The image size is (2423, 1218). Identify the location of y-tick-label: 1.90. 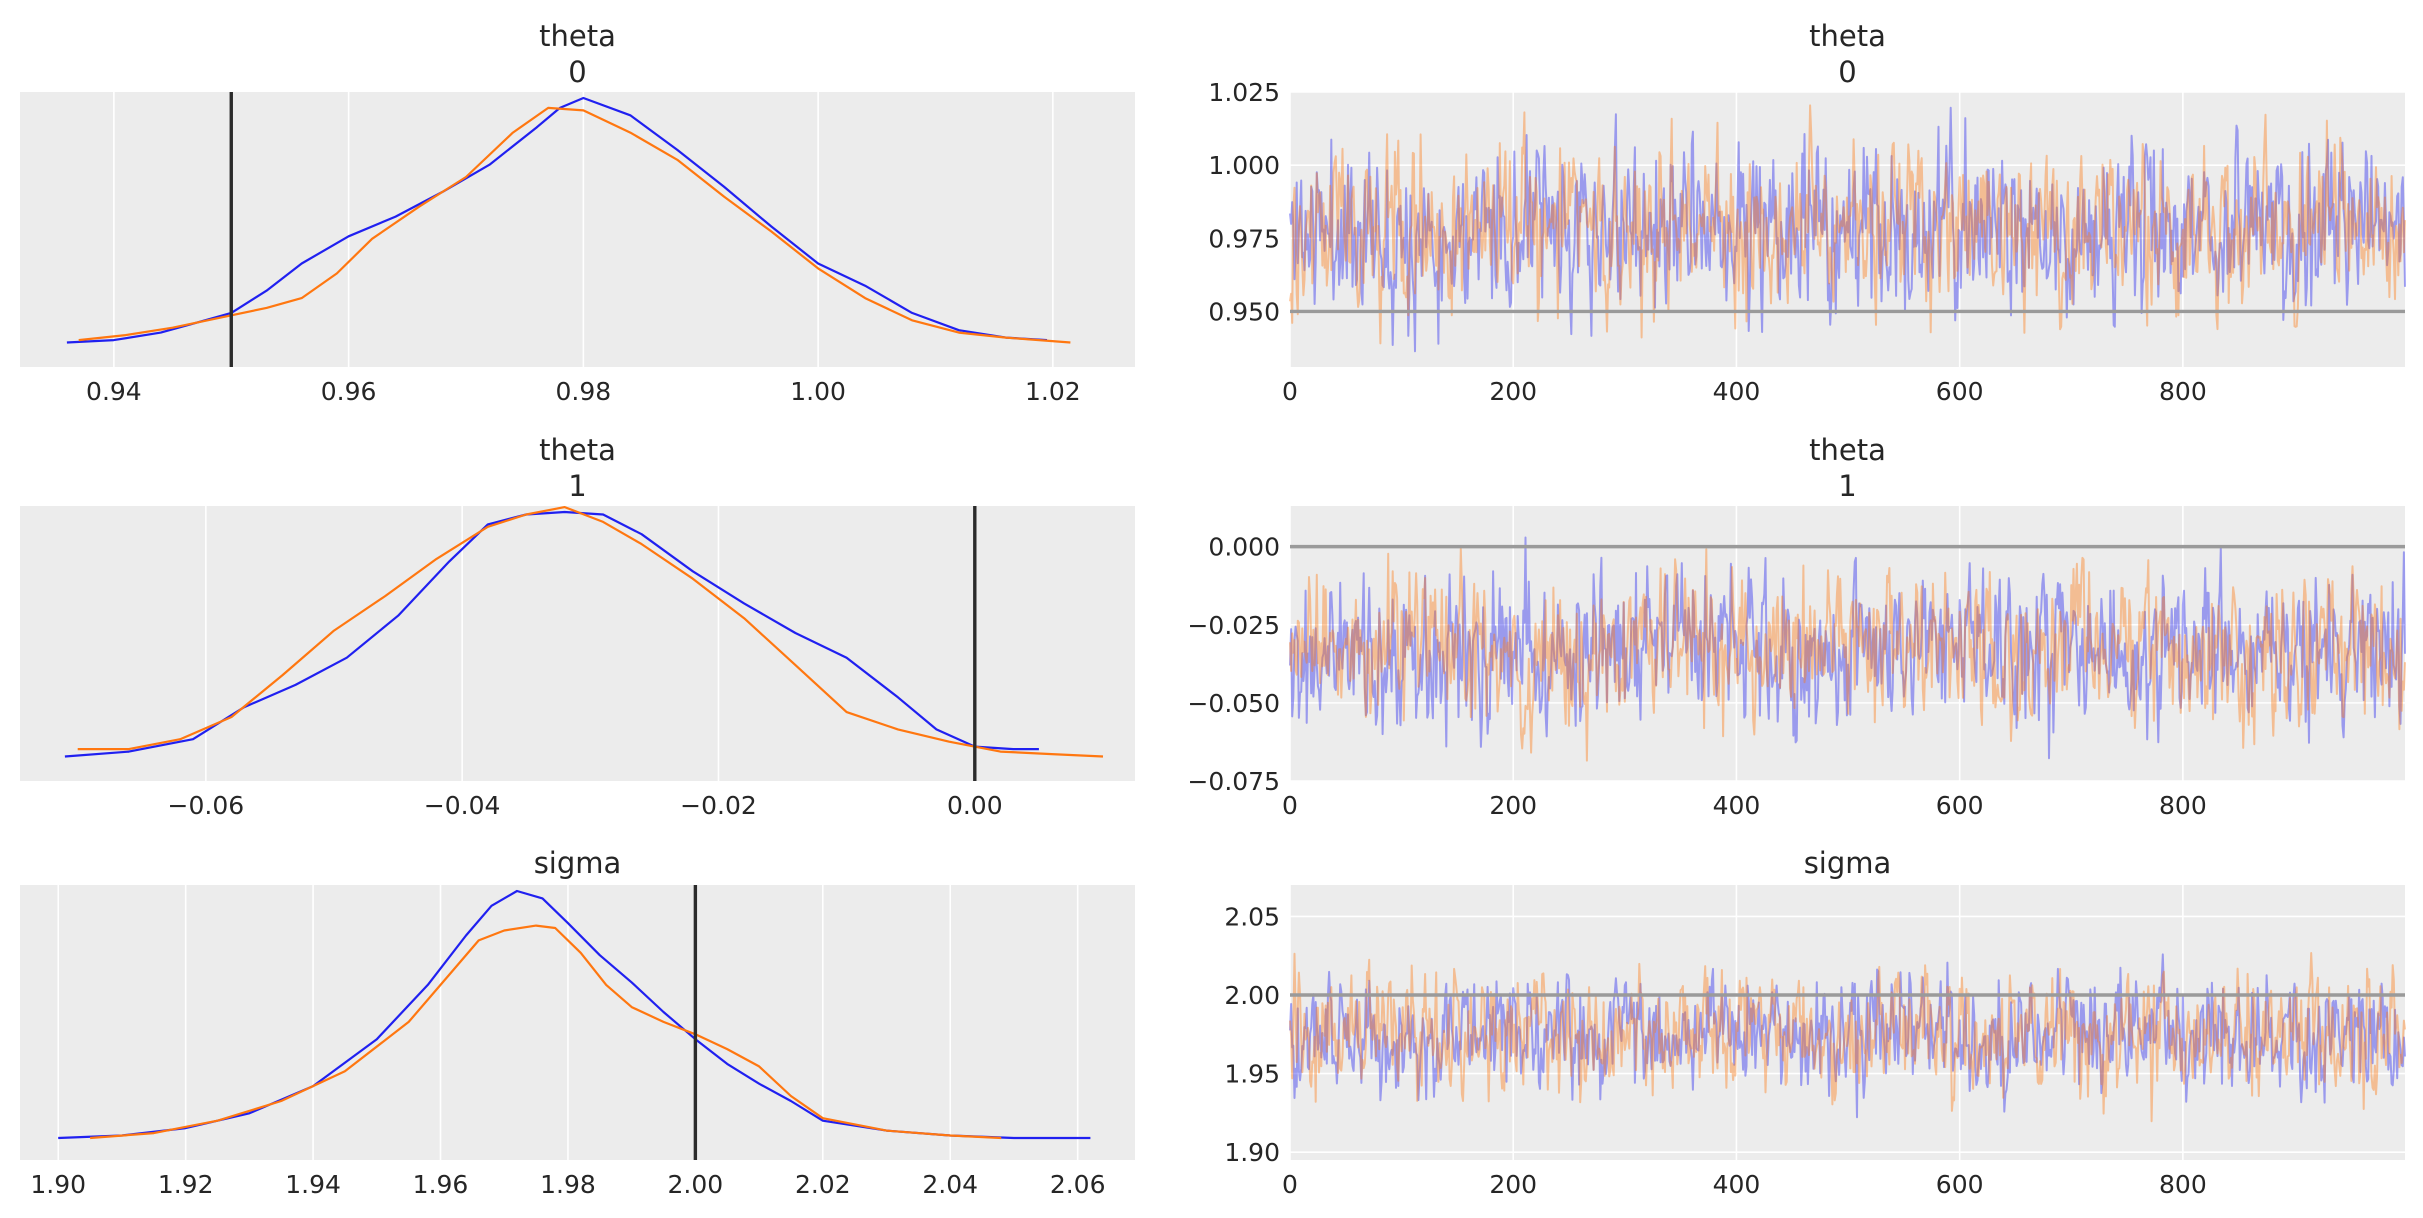
(1252, 1152).